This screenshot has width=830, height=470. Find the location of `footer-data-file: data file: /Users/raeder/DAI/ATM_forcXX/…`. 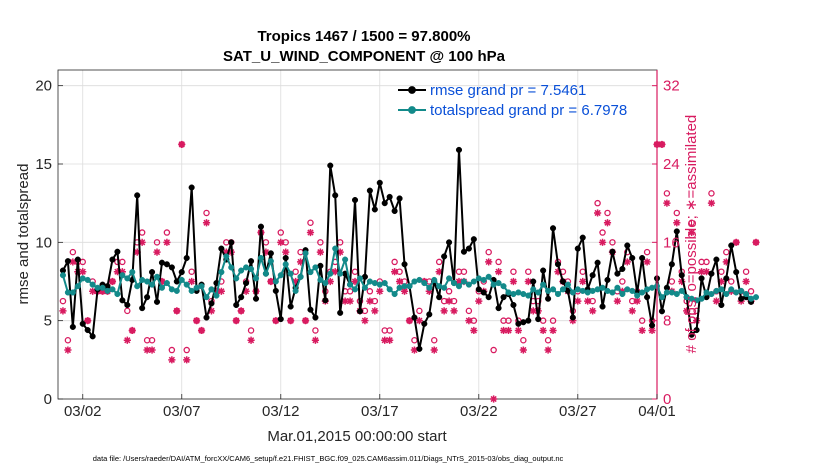

footer-data-file: data file: /Users/raeder/DAI/ATM_forcXX/… is located at coordinates (328, 458).